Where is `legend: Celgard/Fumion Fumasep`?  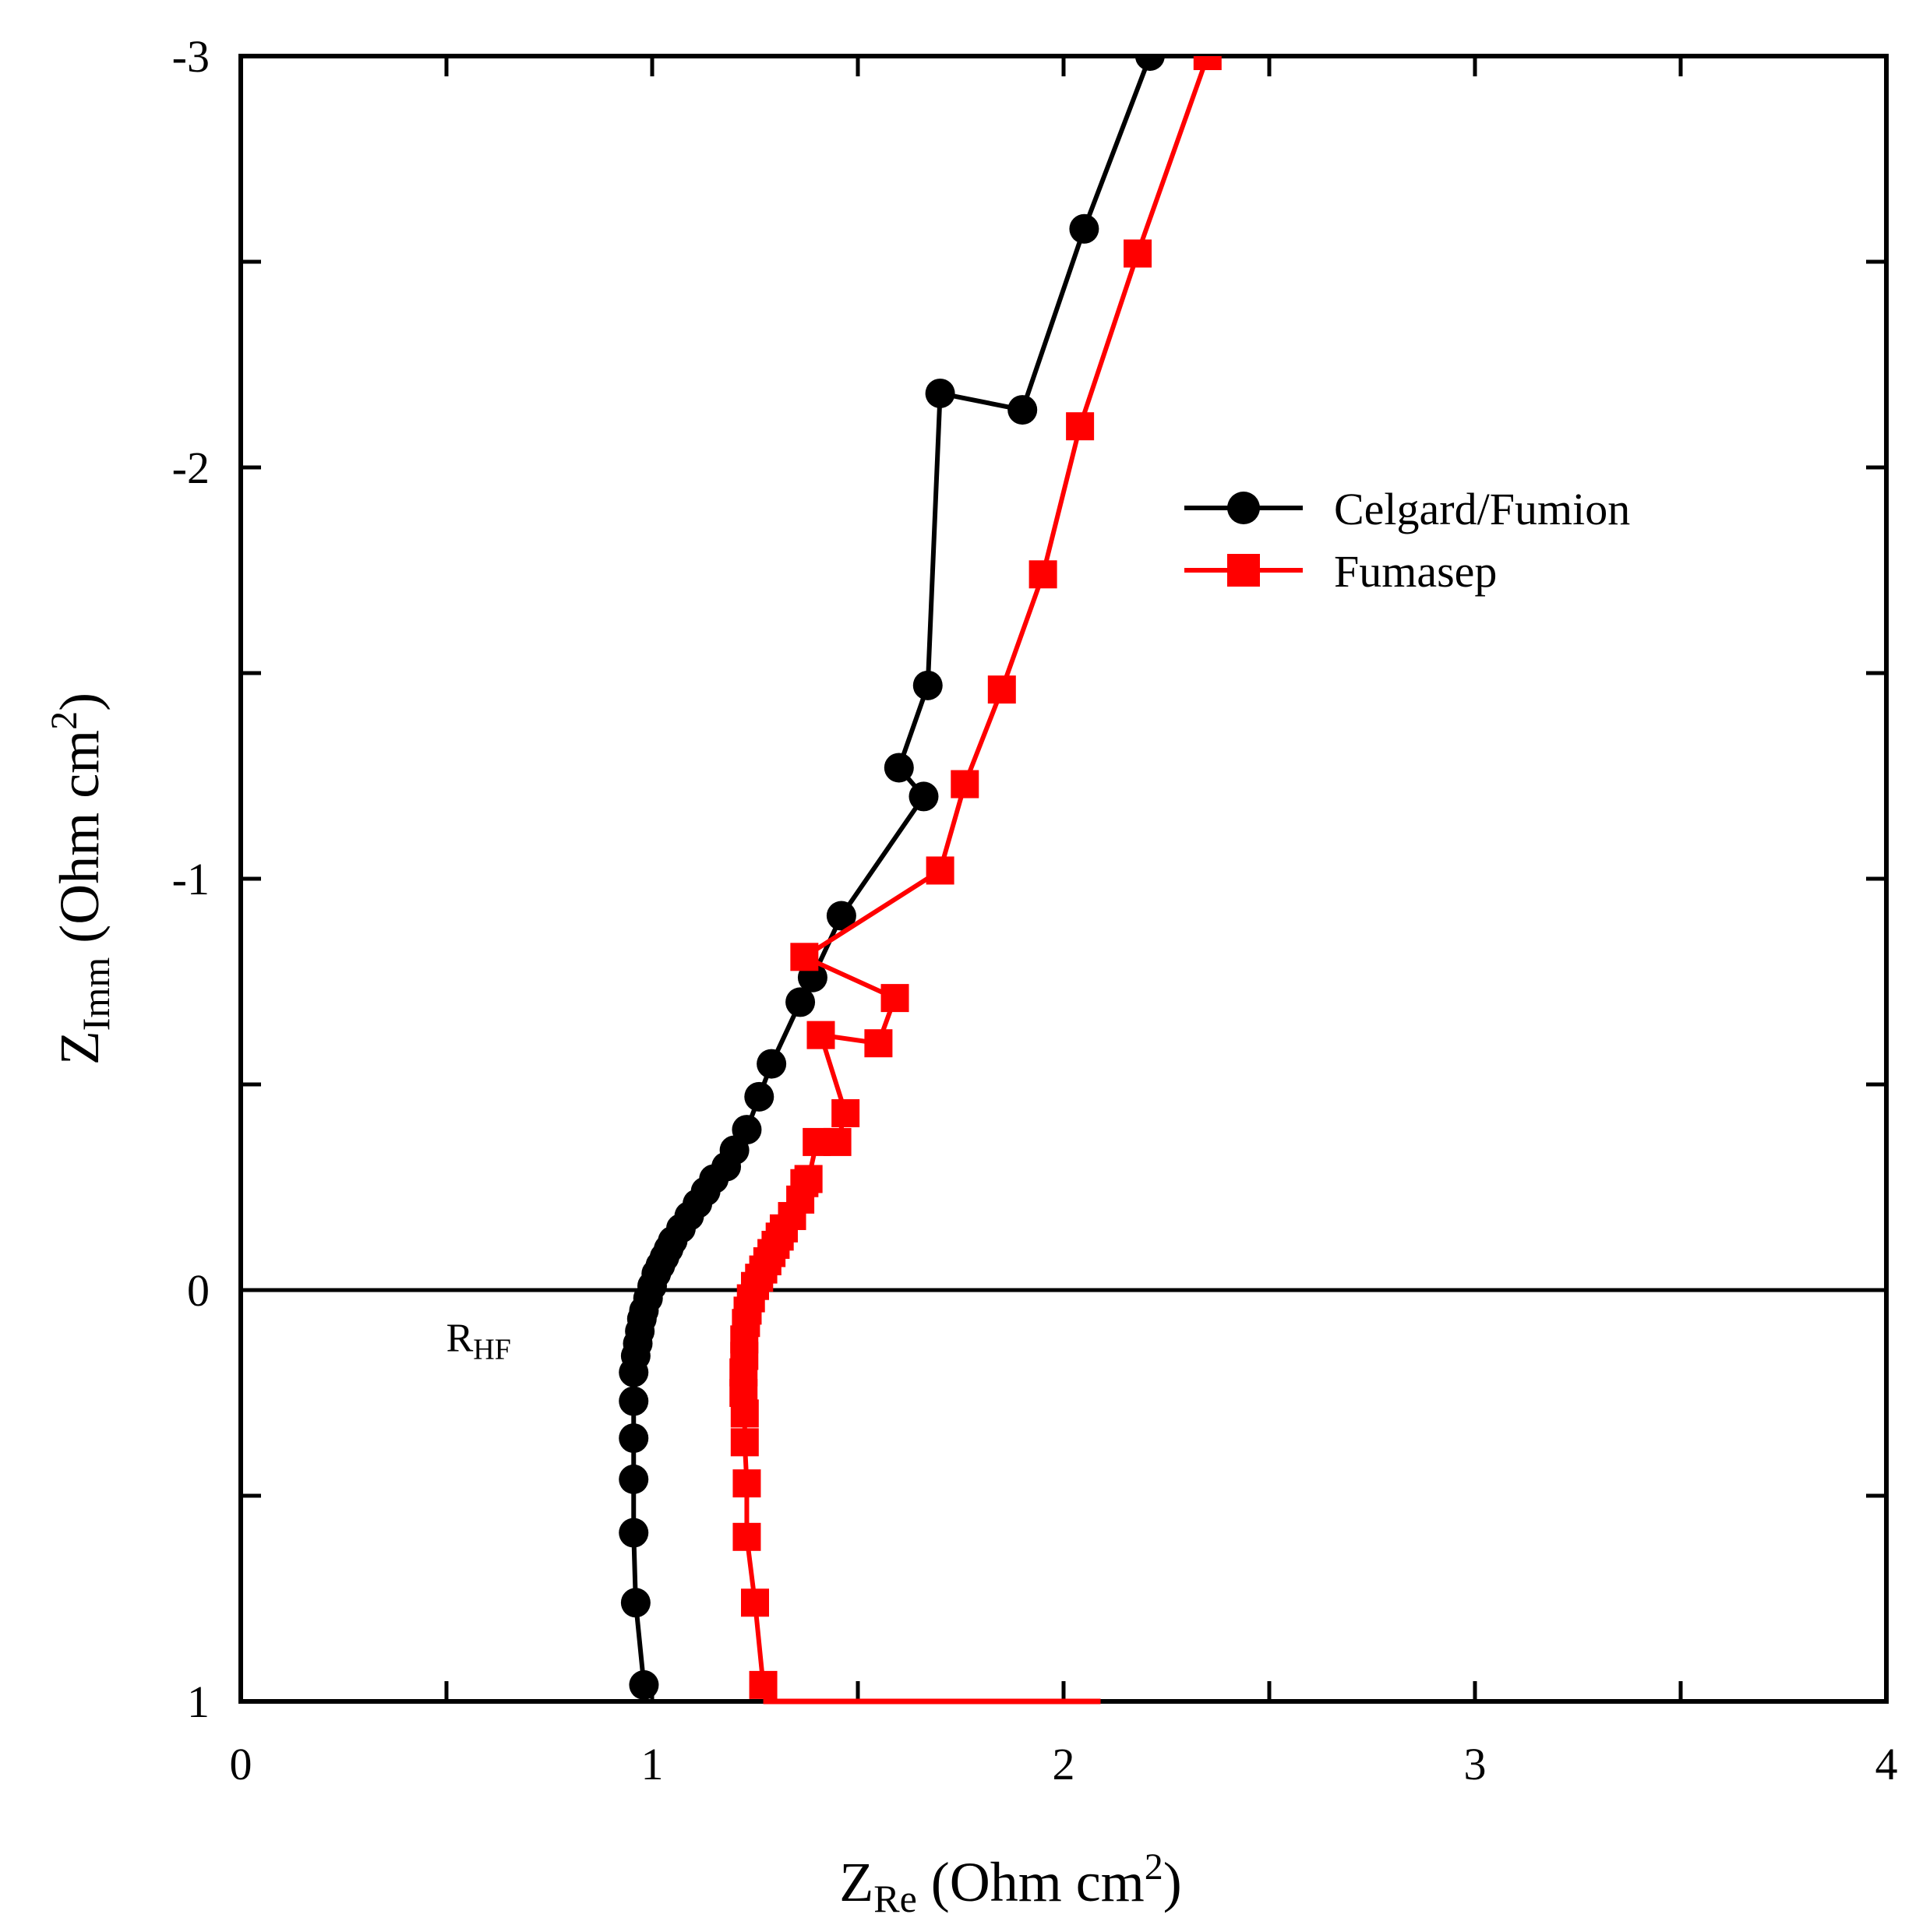 legend: Celgard/Fumion Fumasep is located at coordinates (1407, 540).